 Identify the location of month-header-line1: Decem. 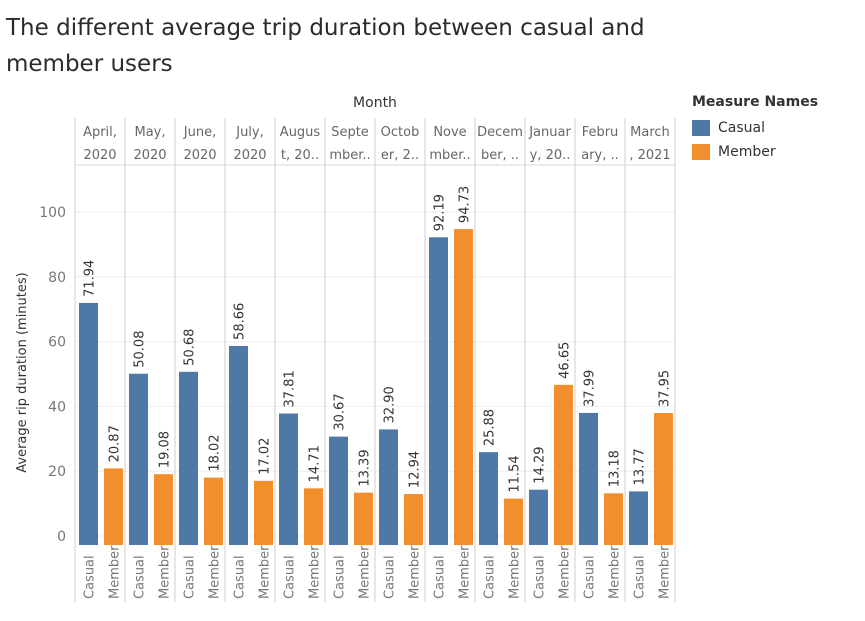
(500, 132).